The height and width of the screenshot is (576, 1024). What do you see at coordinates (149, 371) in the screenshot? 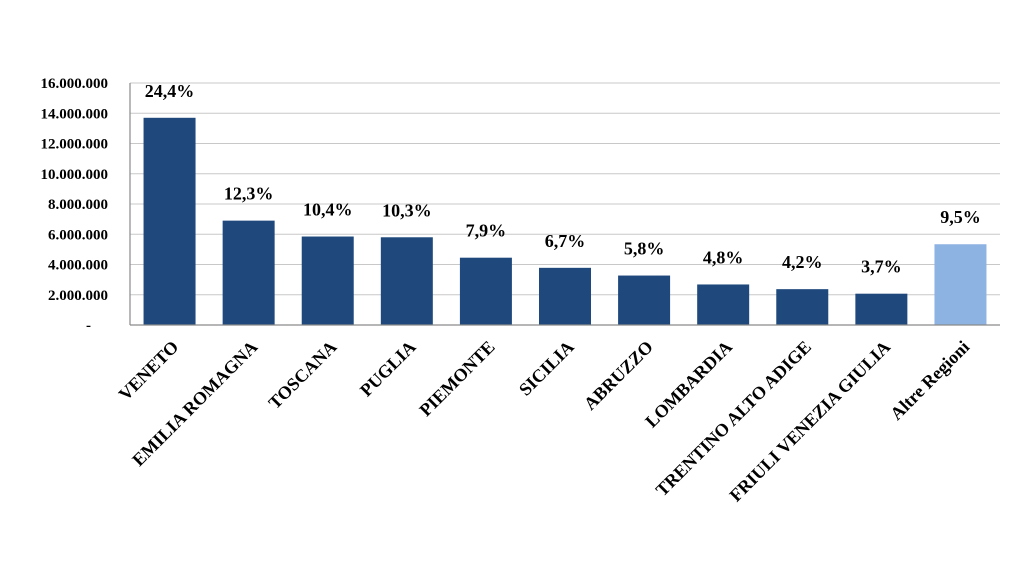
I see `x-category-label: VENETO` at bounding box center [149, 371].